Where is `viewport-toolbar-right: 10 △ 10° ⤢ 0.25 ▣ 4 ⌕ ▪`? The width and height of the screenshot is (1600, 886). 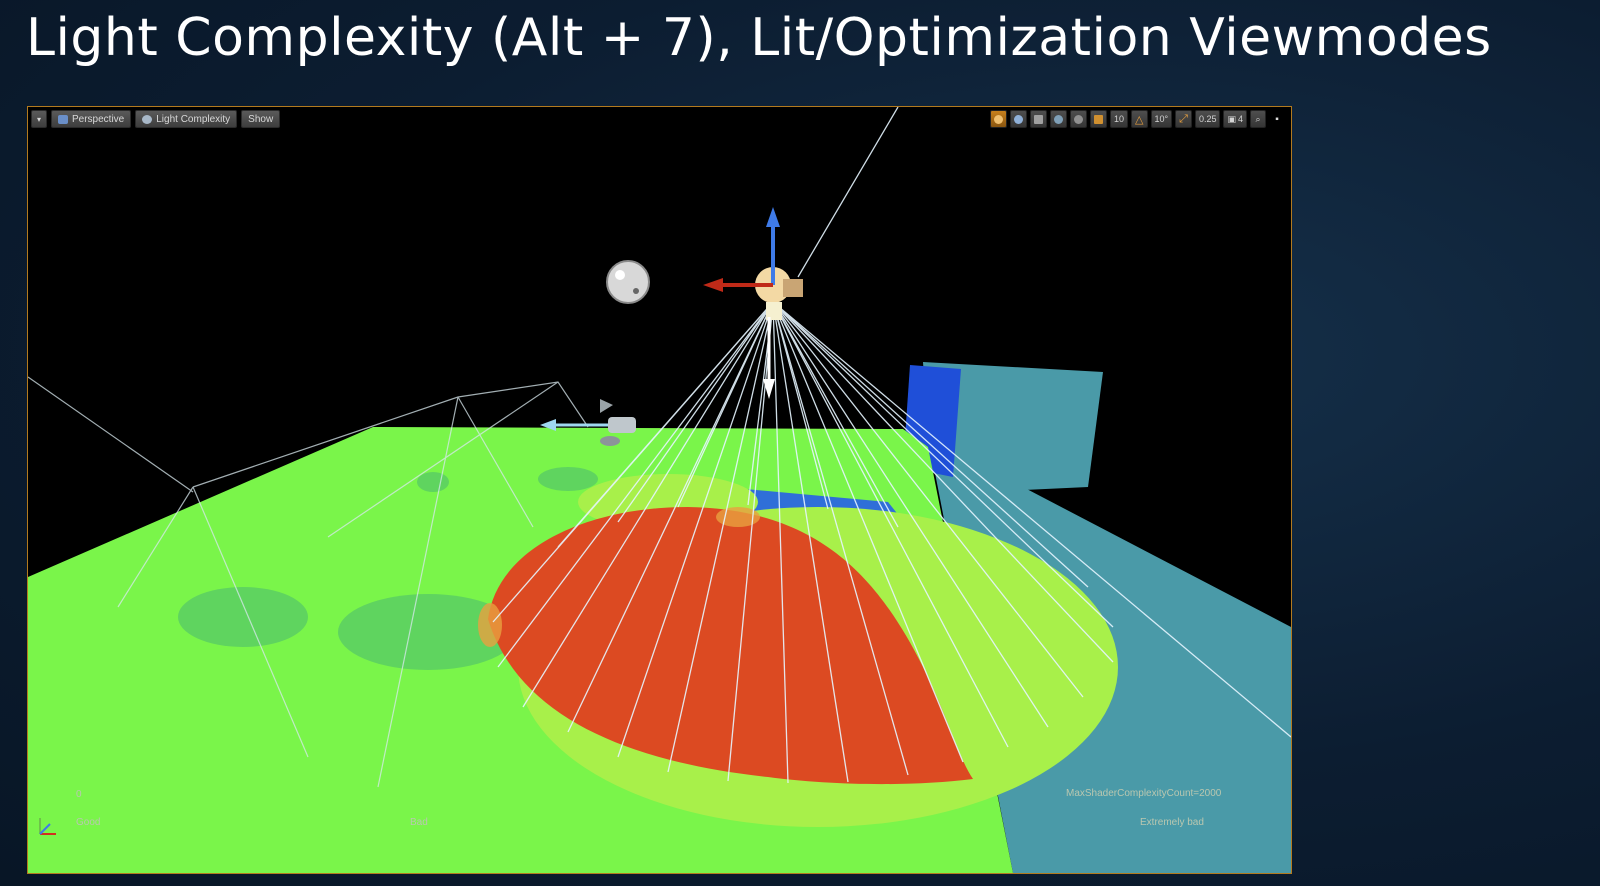
viewport-toolbar-right: 10 △ 10° ⤢ 0.25 ▣ 4 ⌕ ▪ is located at coordinates (1137, 119).